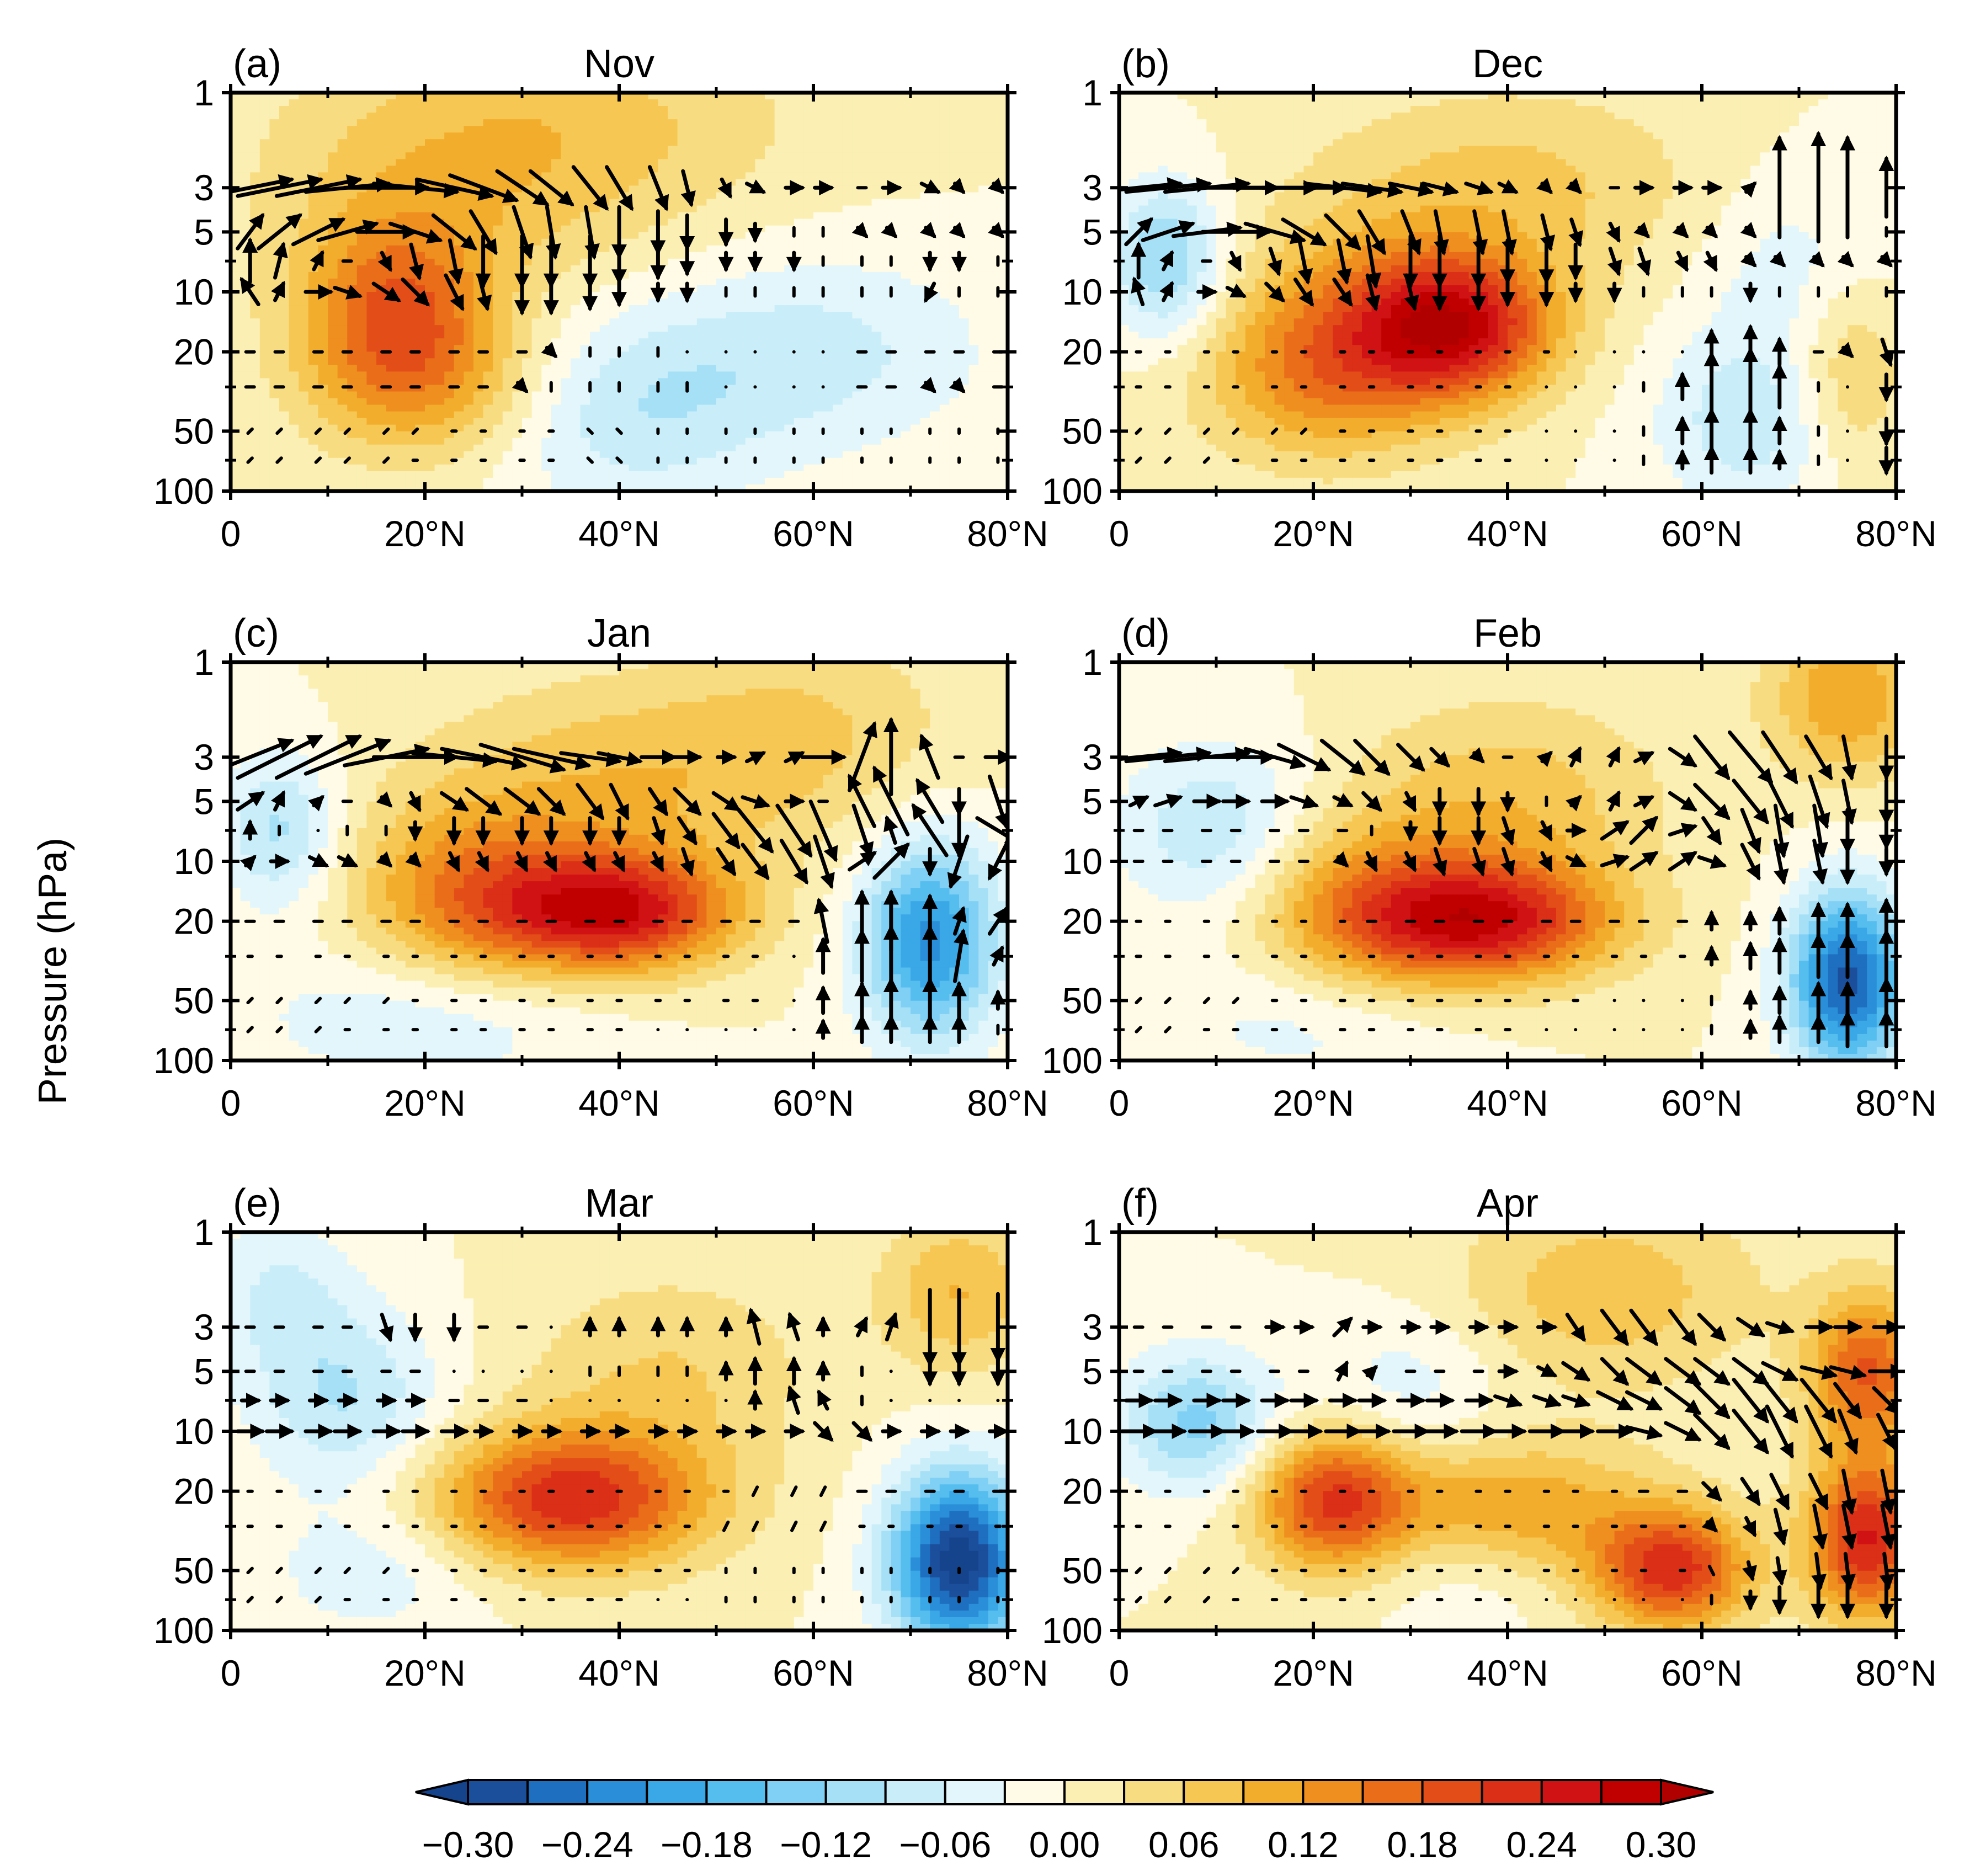 The image size is (1975, 1876). Describe the element at coordinates (592, 232) in the screenshot. I see `vector-arrow` at that location.